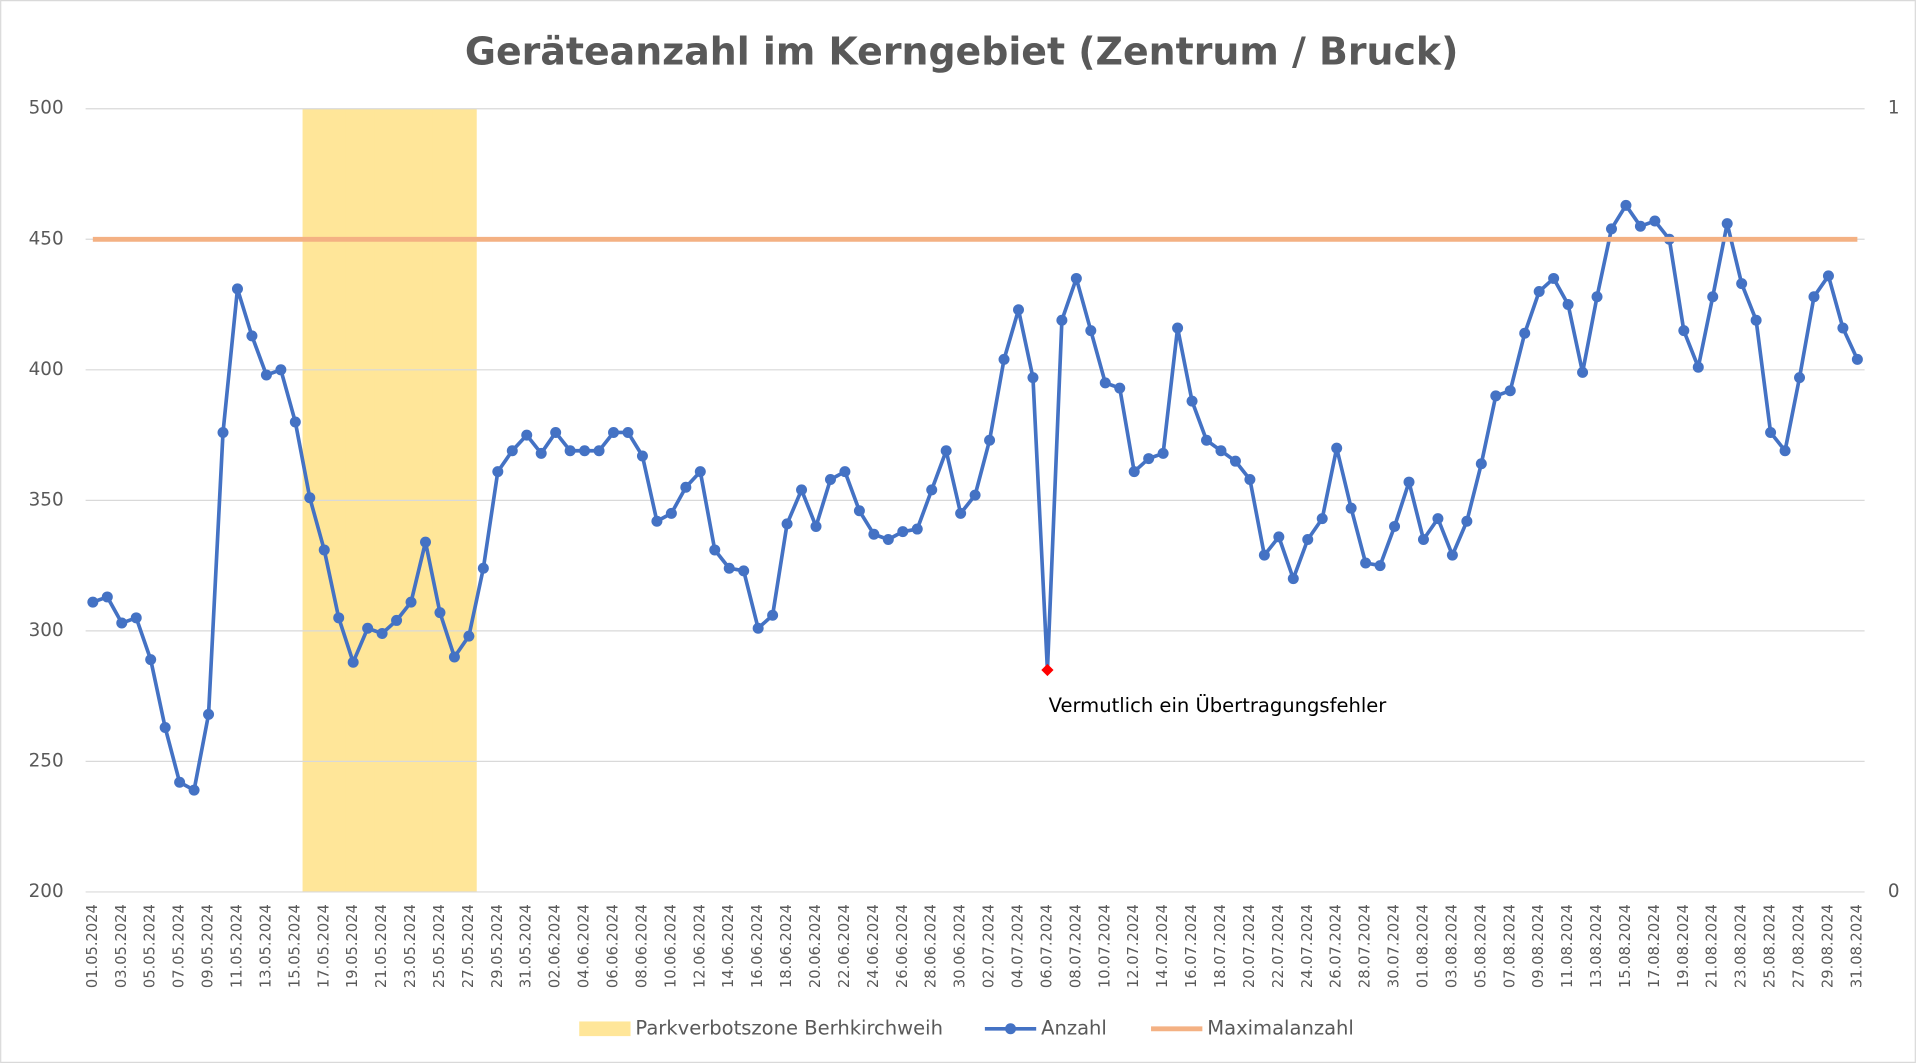 The width and height of the screenshot is (1916, 1063). I want to click on y2-tick-label: 1, so click(1894, 108).